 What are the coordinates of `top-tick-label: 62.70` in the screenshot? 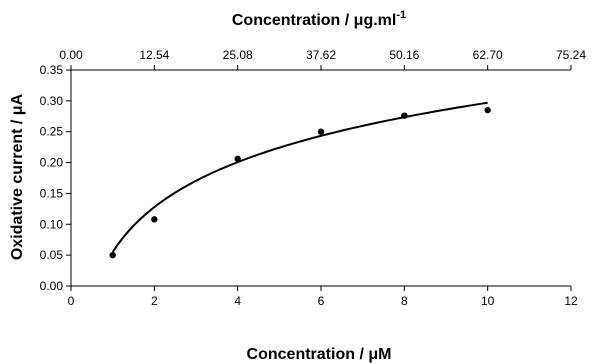 It's located at (488, 55).